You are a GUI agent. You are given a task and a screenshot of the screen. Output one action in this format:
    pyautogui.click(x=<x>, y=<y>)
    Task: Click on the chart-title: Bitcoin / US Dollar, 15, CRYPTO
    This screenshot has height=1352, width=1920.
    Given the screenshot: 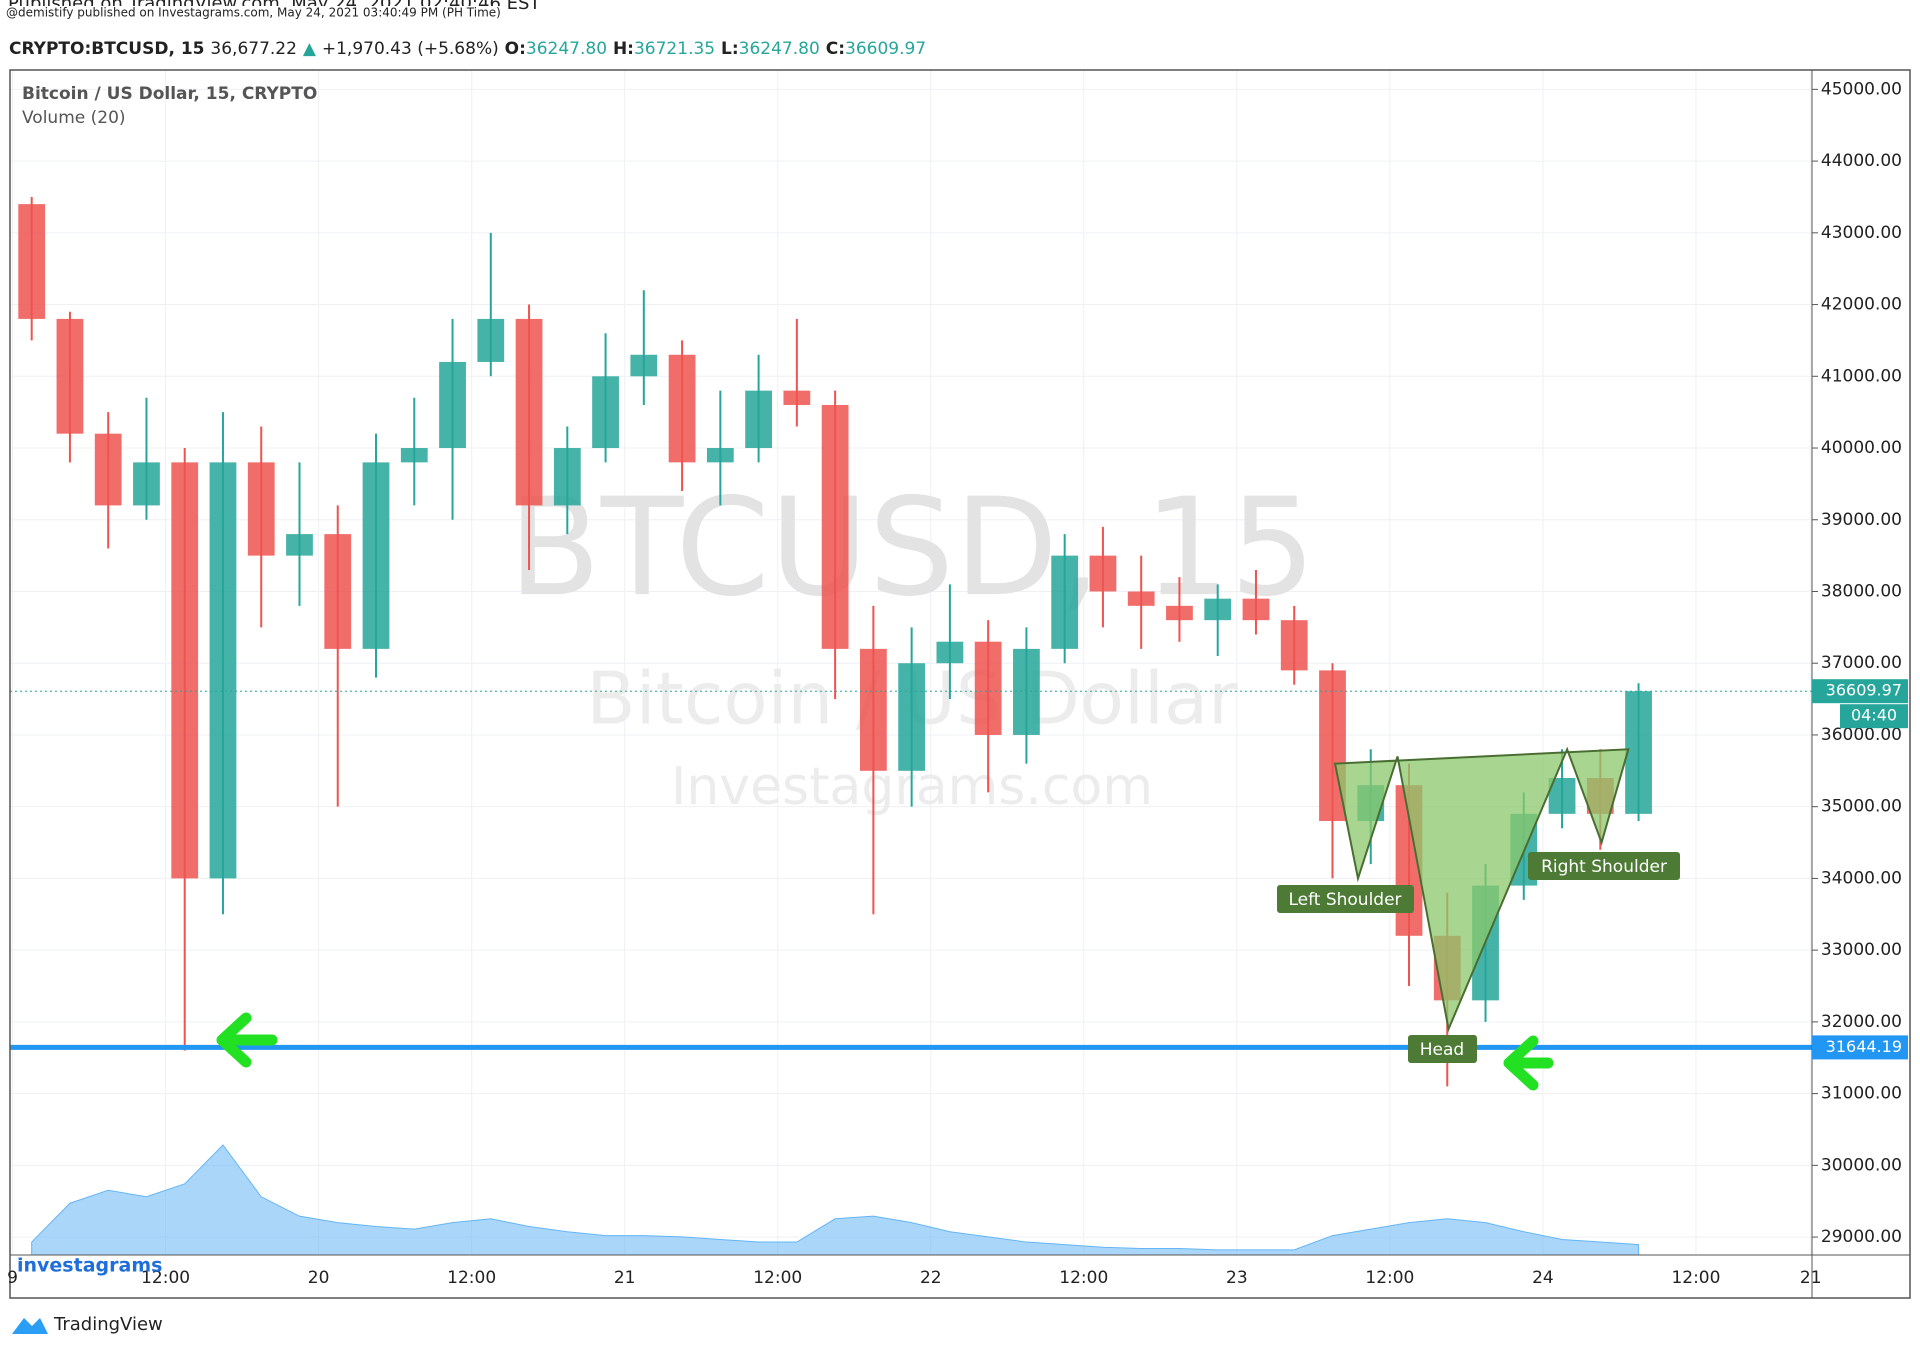 What is the action you would take?
    pyautogui.click(x=169, y=94)
    